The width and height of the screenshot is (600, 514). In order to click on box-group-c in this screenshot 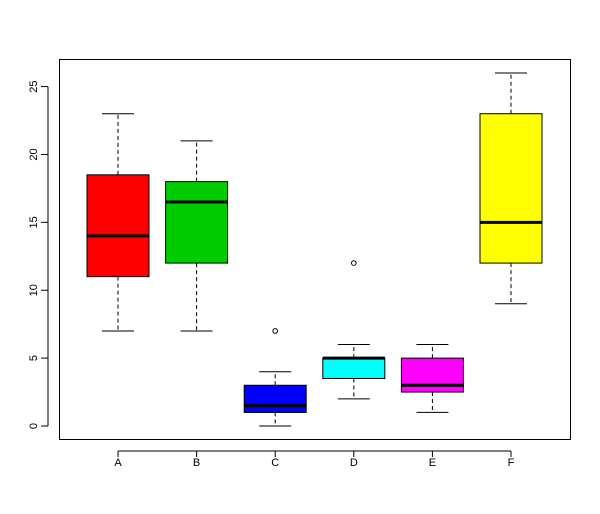, I will do `click(275, 377)`.